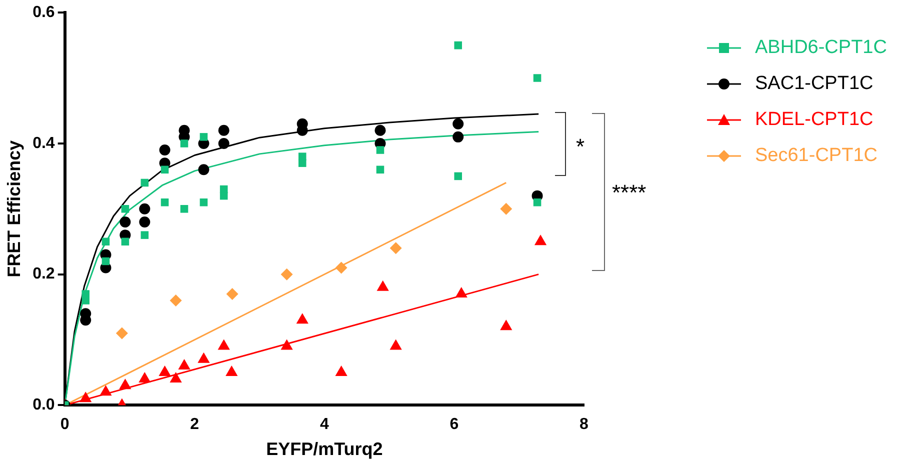 The image size is (902, 463). Describe the element at coordinates (454, 425) in the screenshot. I see `x-tick-label: 6` at that location.